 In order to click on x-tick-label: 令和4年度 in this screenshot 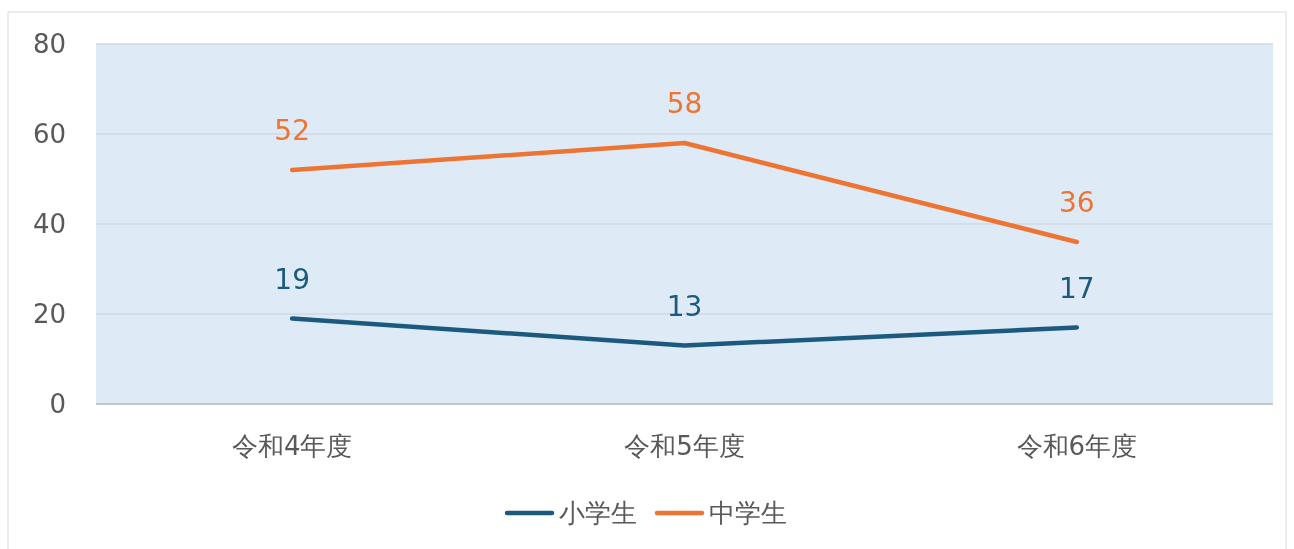, I will do `click(292, 446)`.